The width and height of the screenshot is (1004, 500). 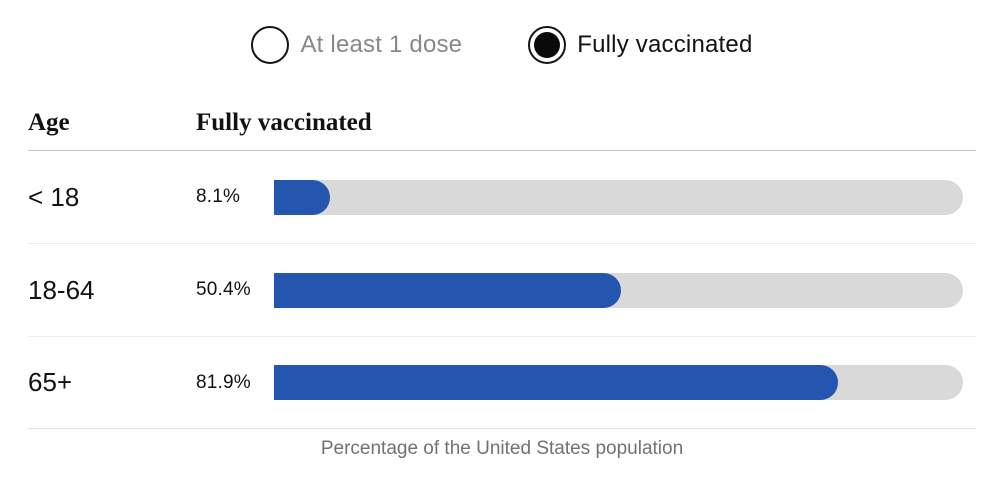 What do you see at coordinates (665, 44) in the screenshot?
I see `toggle-option-label: Fully vaccinated` at bounding box center [665, 44].